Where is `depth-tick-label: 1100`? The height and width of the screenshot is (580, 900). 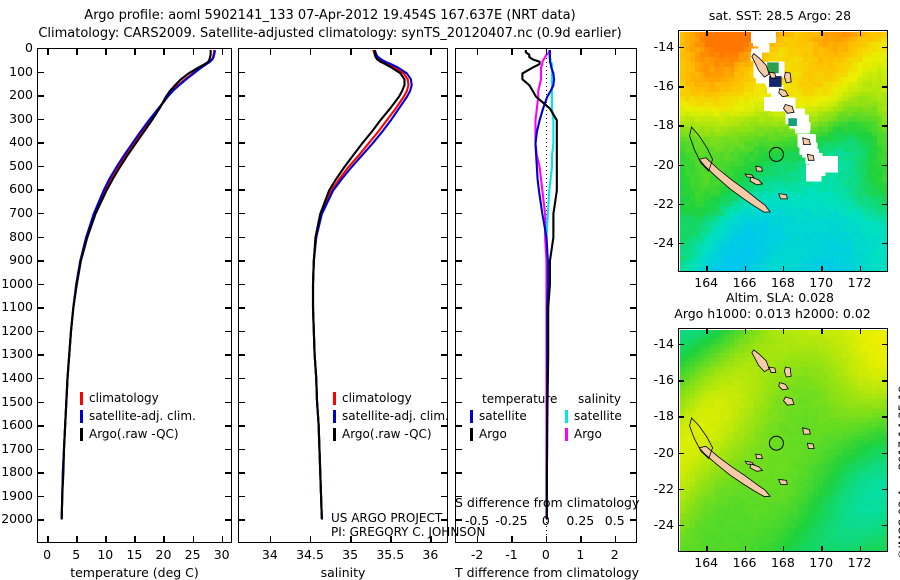
depth-tick-label: 1100 is located at coordinates (17, 307).